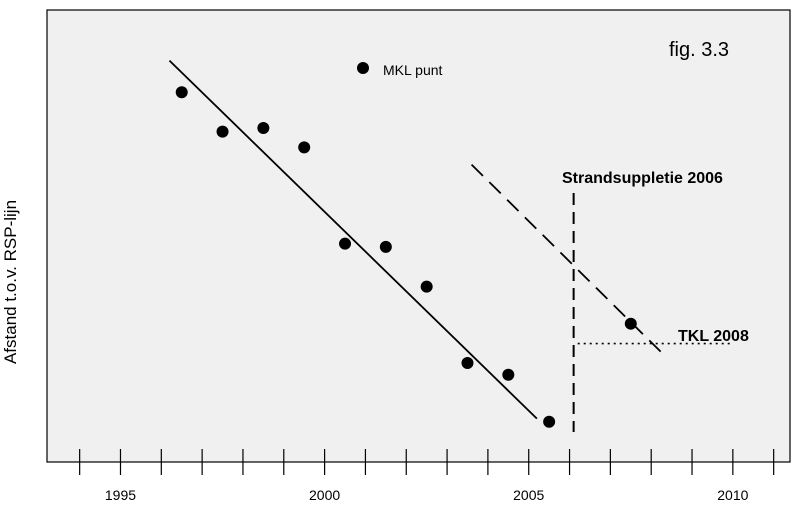 The width and height of the screenshot is (798, 507). I want to click on legend-marker, so click(363, 68).